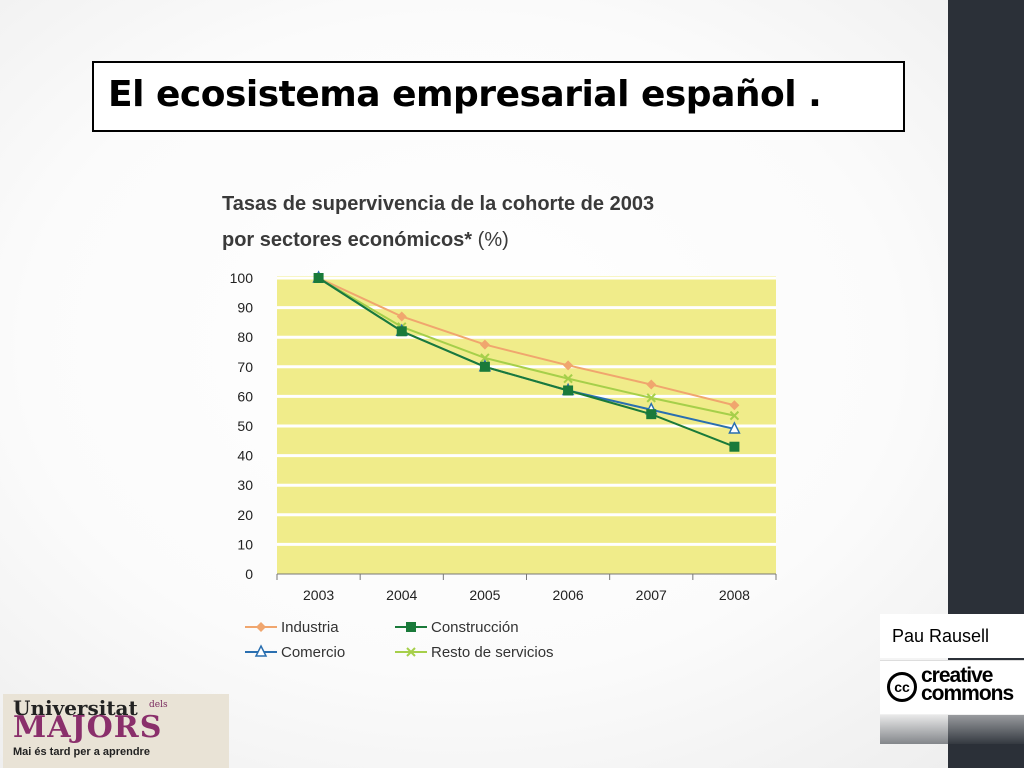 This screenshot has width=1024, height=768. What do you see at coordinates (310, 627) in the screenshot?
I see `legend-label: Industria` at bounding box center [310, 627].